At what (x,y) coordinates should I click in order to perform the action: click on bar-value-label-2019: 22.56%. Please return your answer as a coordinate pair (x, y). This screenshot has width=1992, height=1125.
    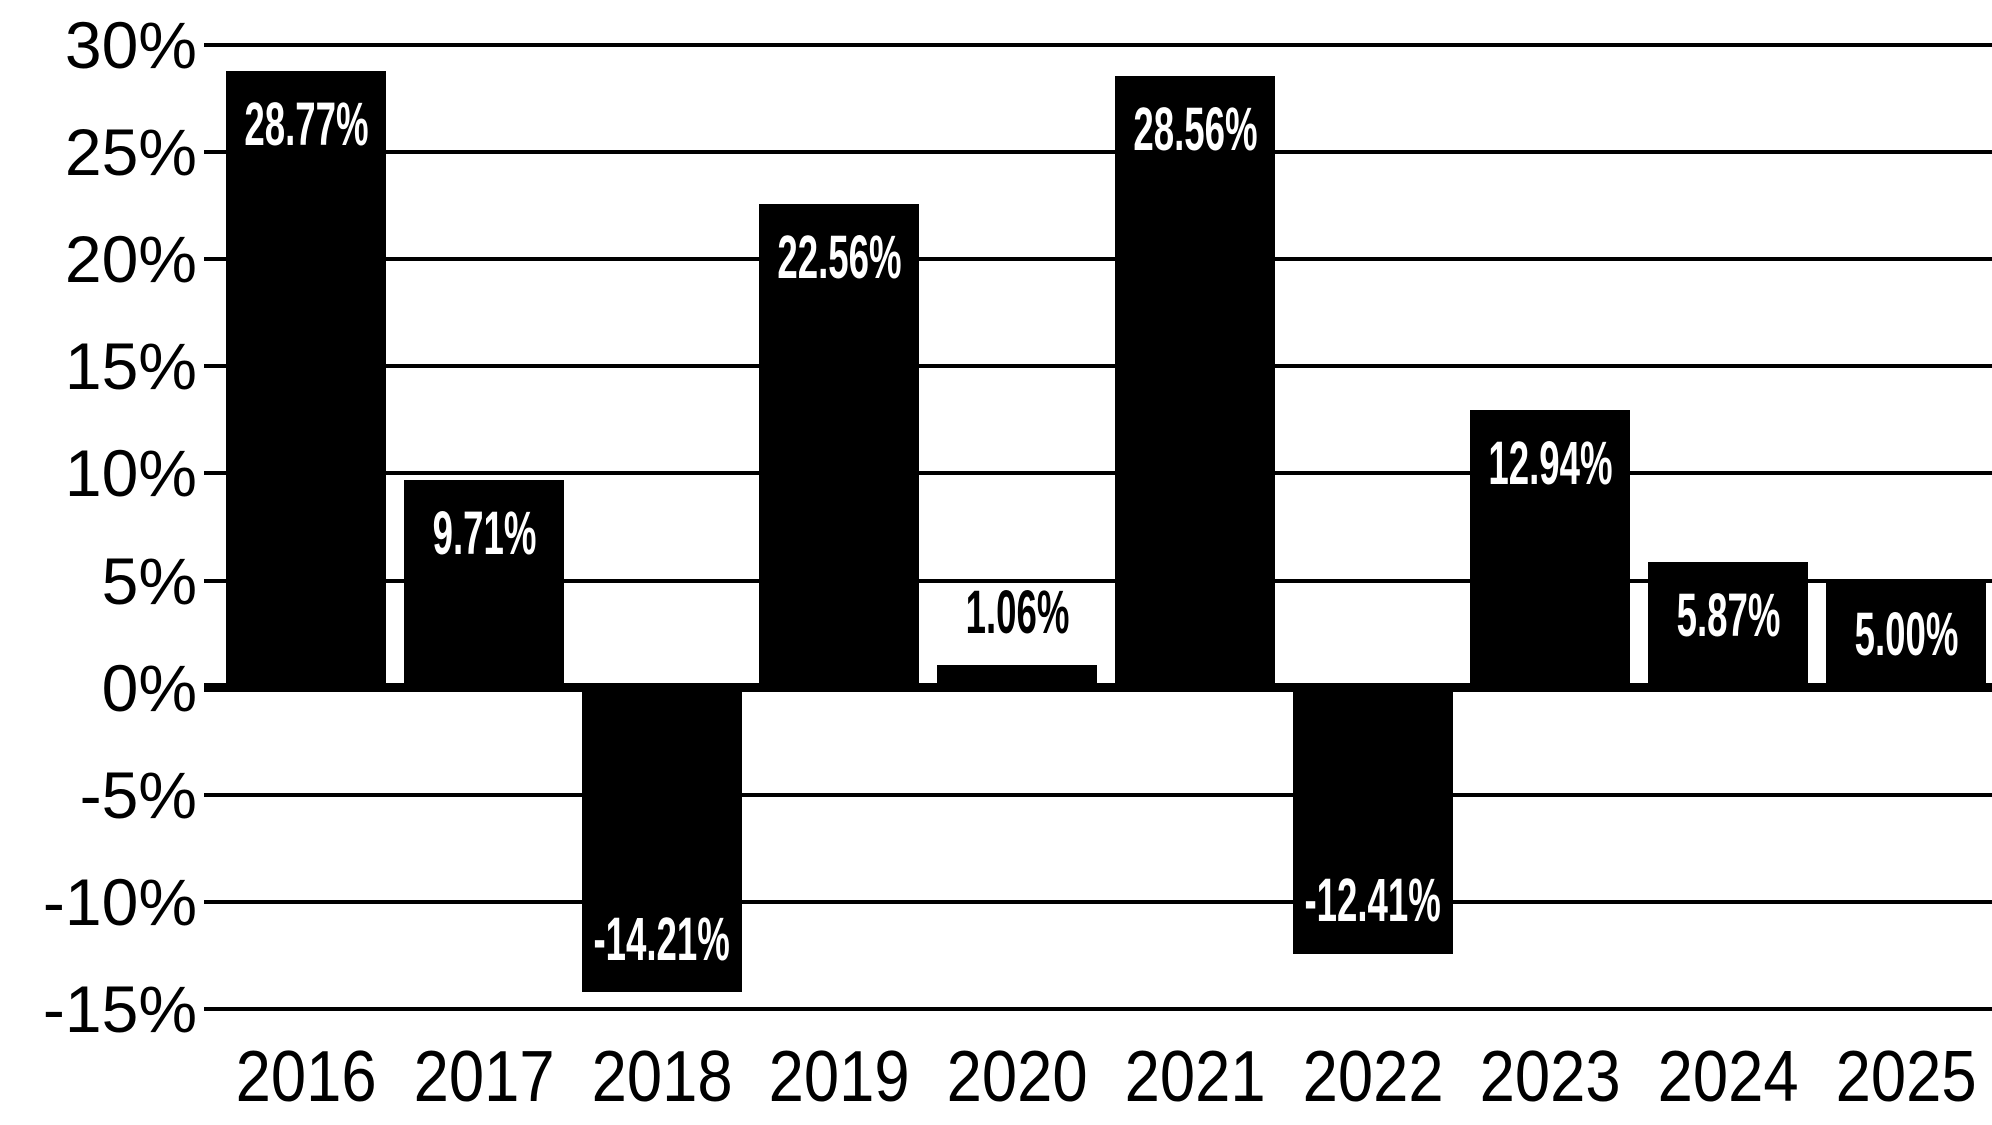
    Looking at the image, I should click on (839, 257).